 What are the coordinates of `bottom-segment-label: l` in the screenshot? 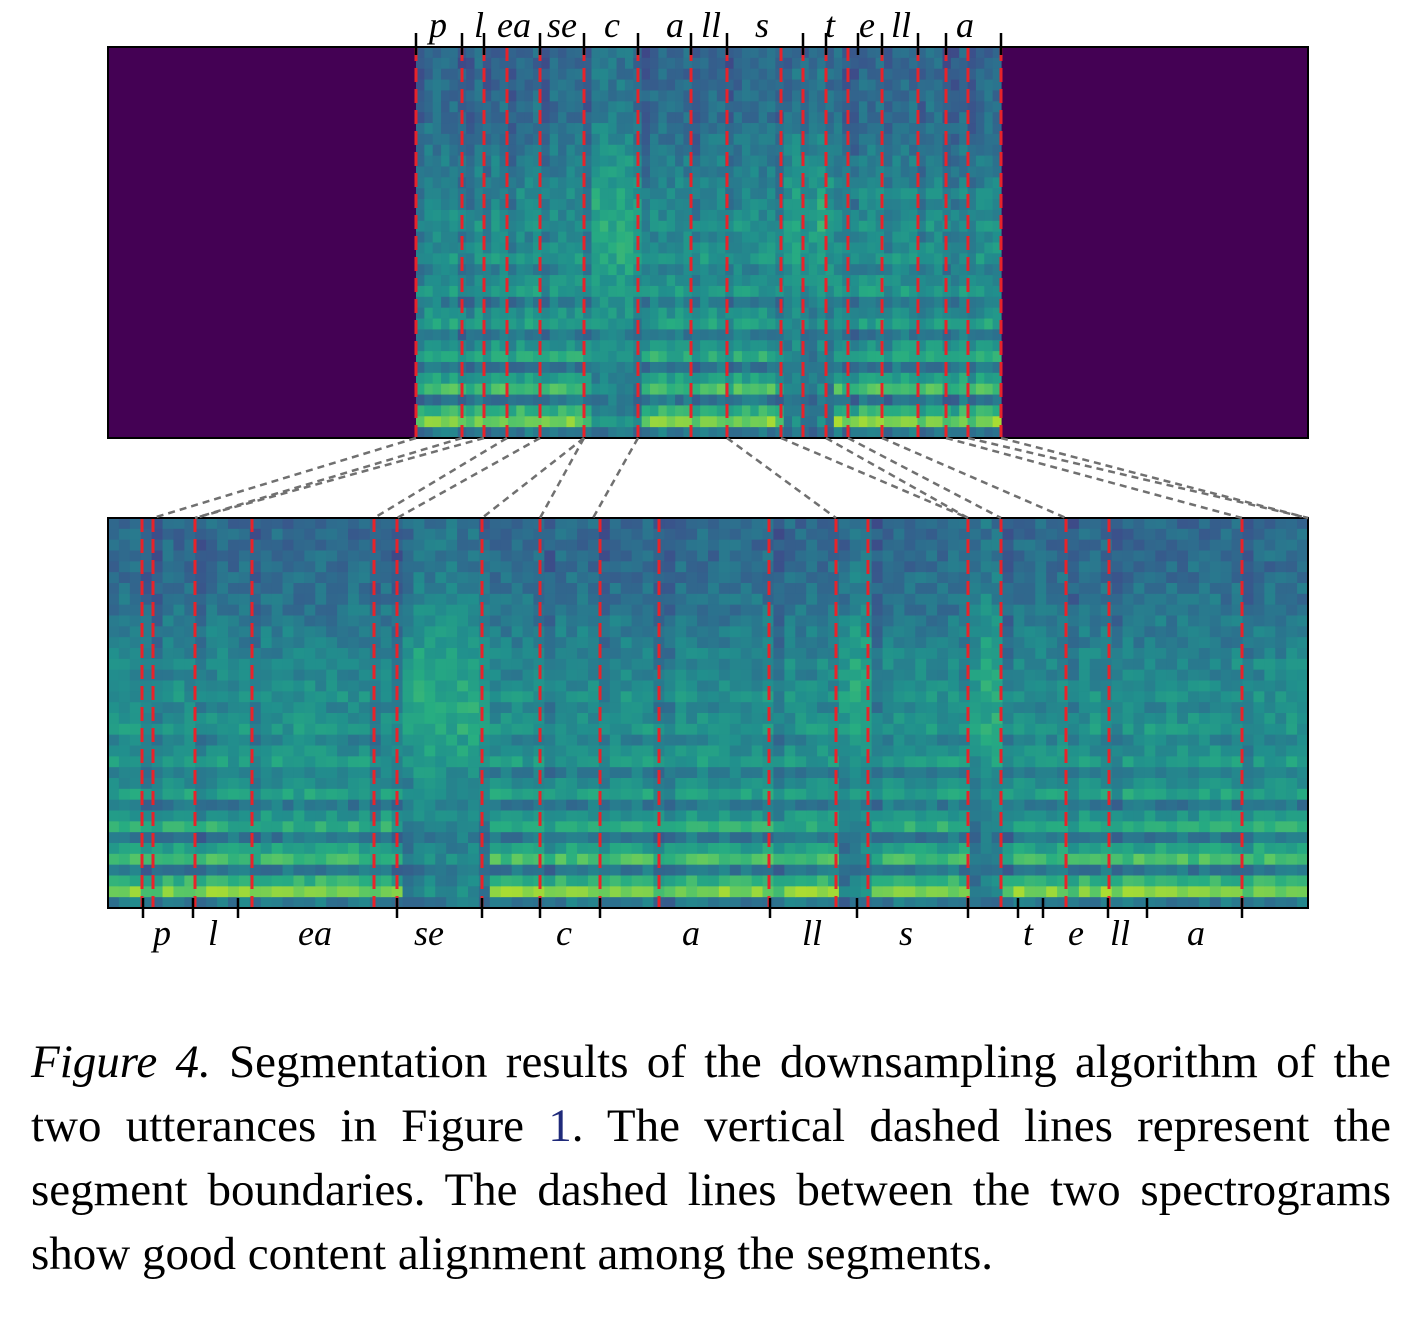 It's located at (213, 933).